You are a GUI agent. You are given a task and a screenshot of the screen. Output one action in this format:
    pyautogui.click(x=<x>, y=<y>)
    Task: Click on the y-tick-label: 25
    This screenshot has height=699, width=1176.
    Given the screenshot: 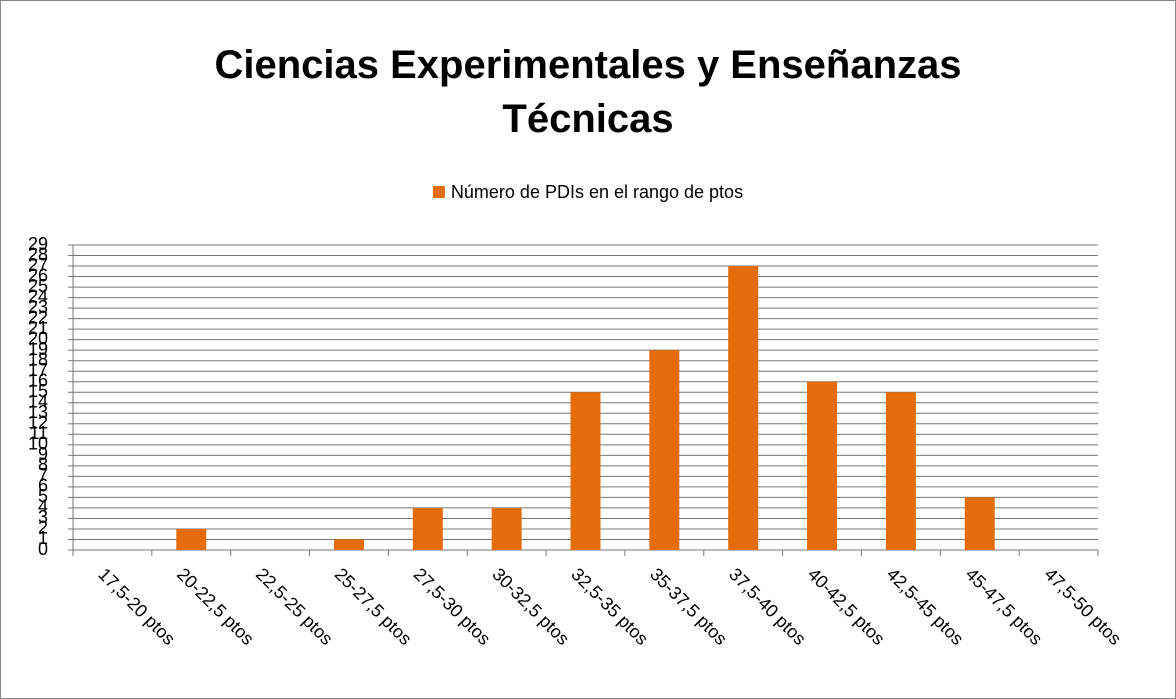 What is the action you would take?
    pyautogui.click(x=38, y=286)
    